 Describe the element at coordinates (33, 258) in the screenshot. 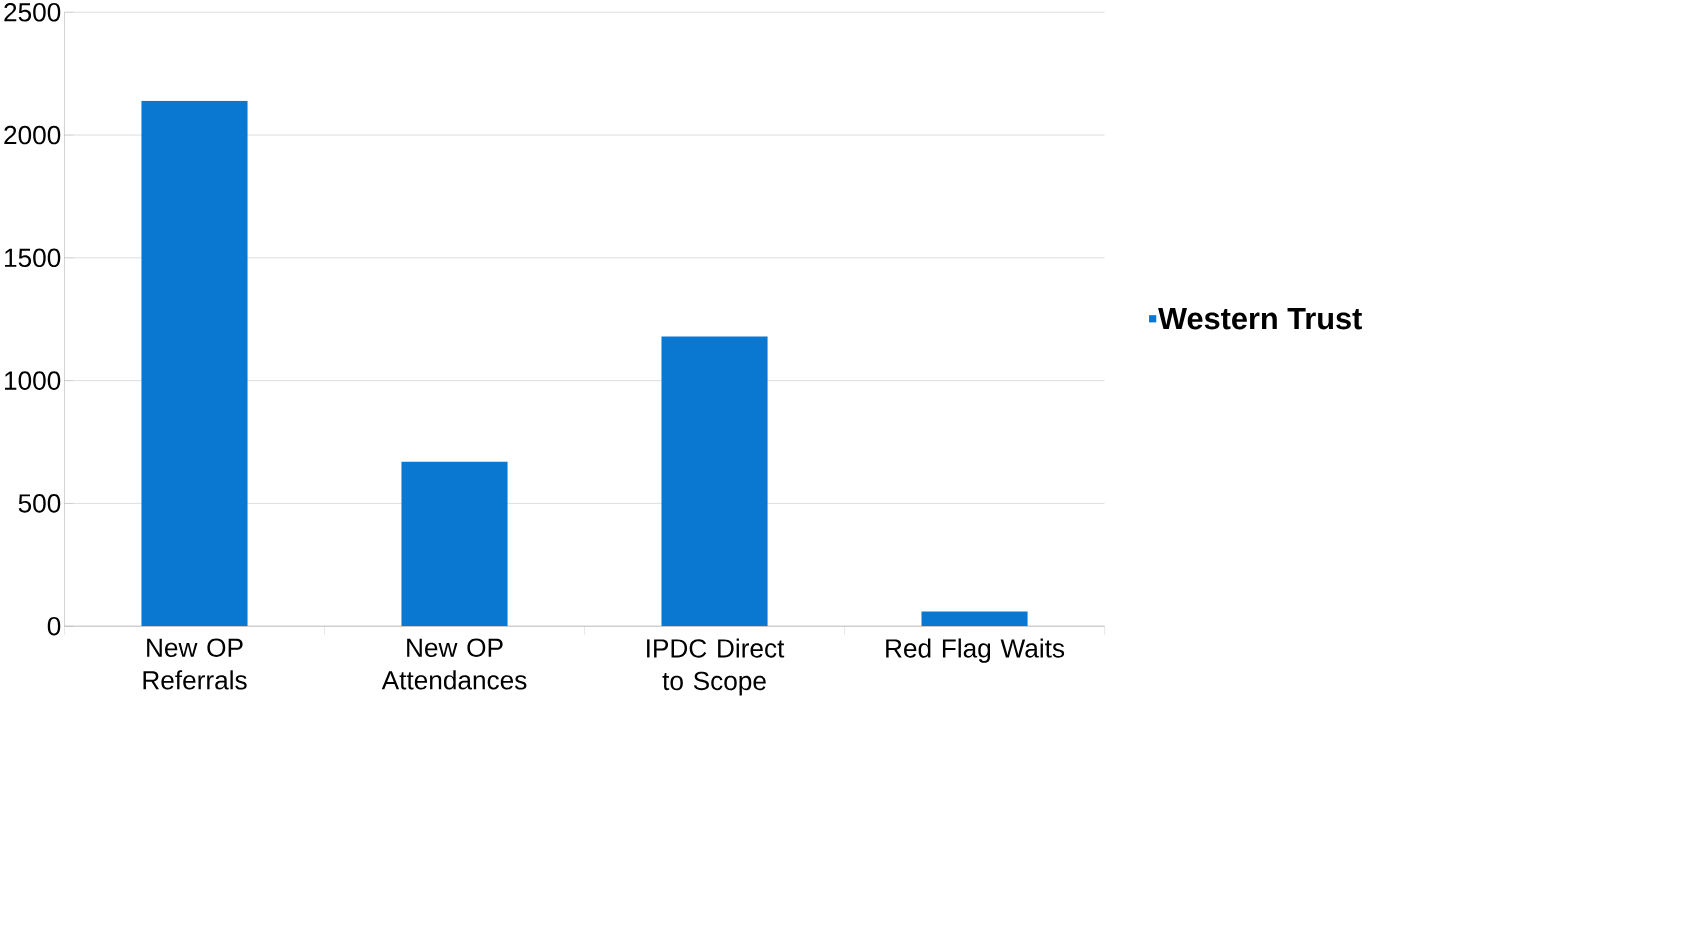

I see `y-tick-label: 1500` at that location.